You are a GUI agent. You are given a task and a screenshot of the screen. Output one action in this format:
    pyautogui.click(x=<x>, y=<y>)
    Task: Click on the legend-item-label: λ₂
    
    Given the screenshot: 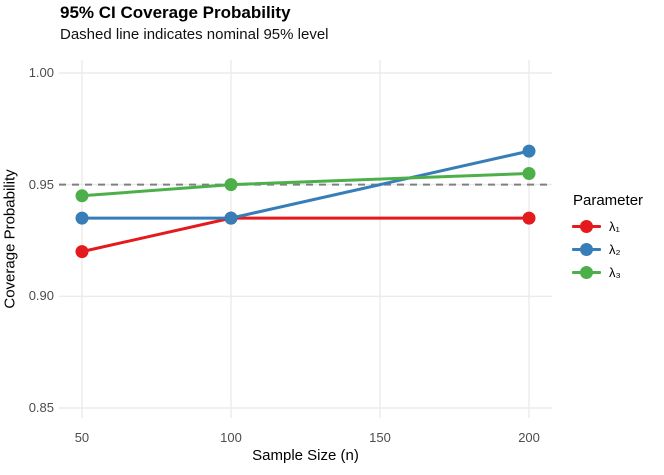 What is the action you would take?
    pyautogui.click(x=615, y=249)
    